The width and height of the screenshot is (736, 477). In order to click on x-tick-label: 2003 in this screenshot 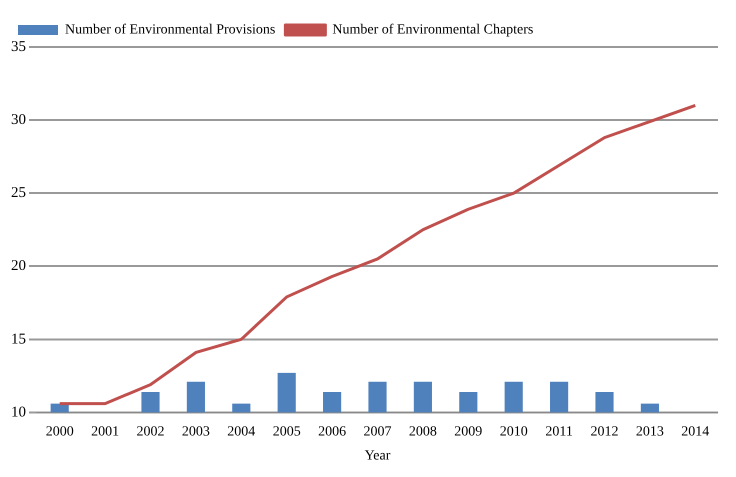, I will do `click(196, 432)`.